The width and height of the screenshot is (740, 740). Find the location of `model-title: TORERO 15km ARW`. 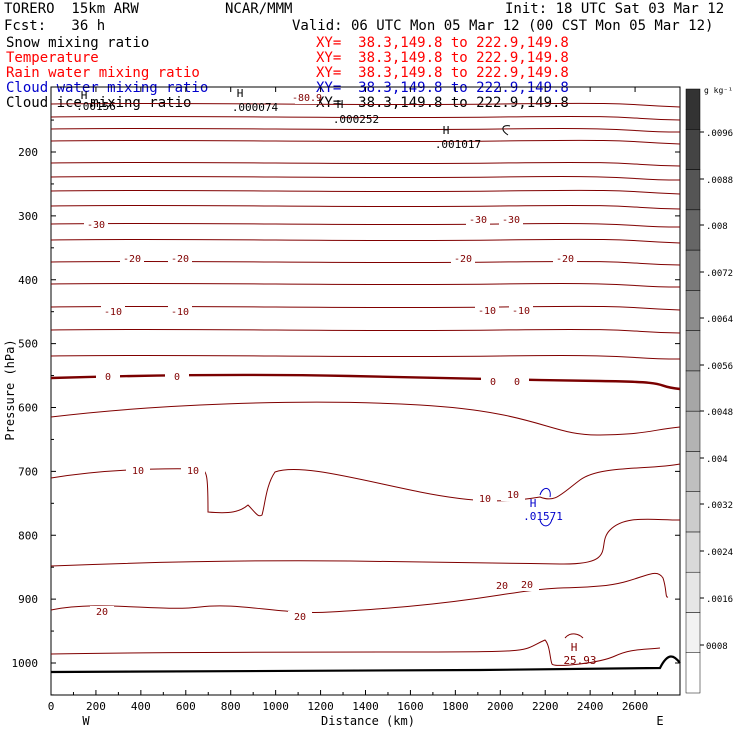

model-title: TORERO 15km ARW is located at coordinates (71, 9).